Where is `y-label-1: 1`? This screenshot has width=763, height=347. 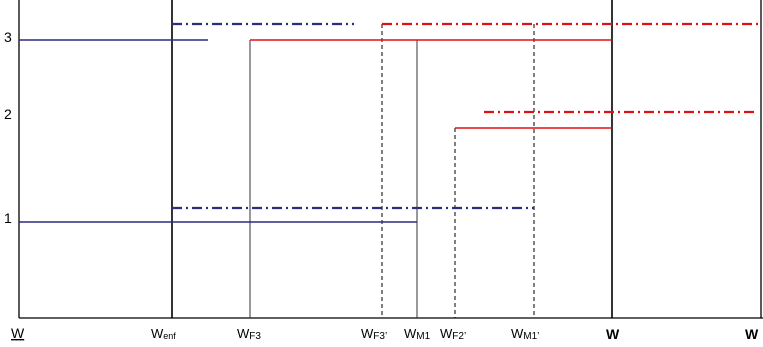
y-label-1: 1 is located at coordinates (8, 218).